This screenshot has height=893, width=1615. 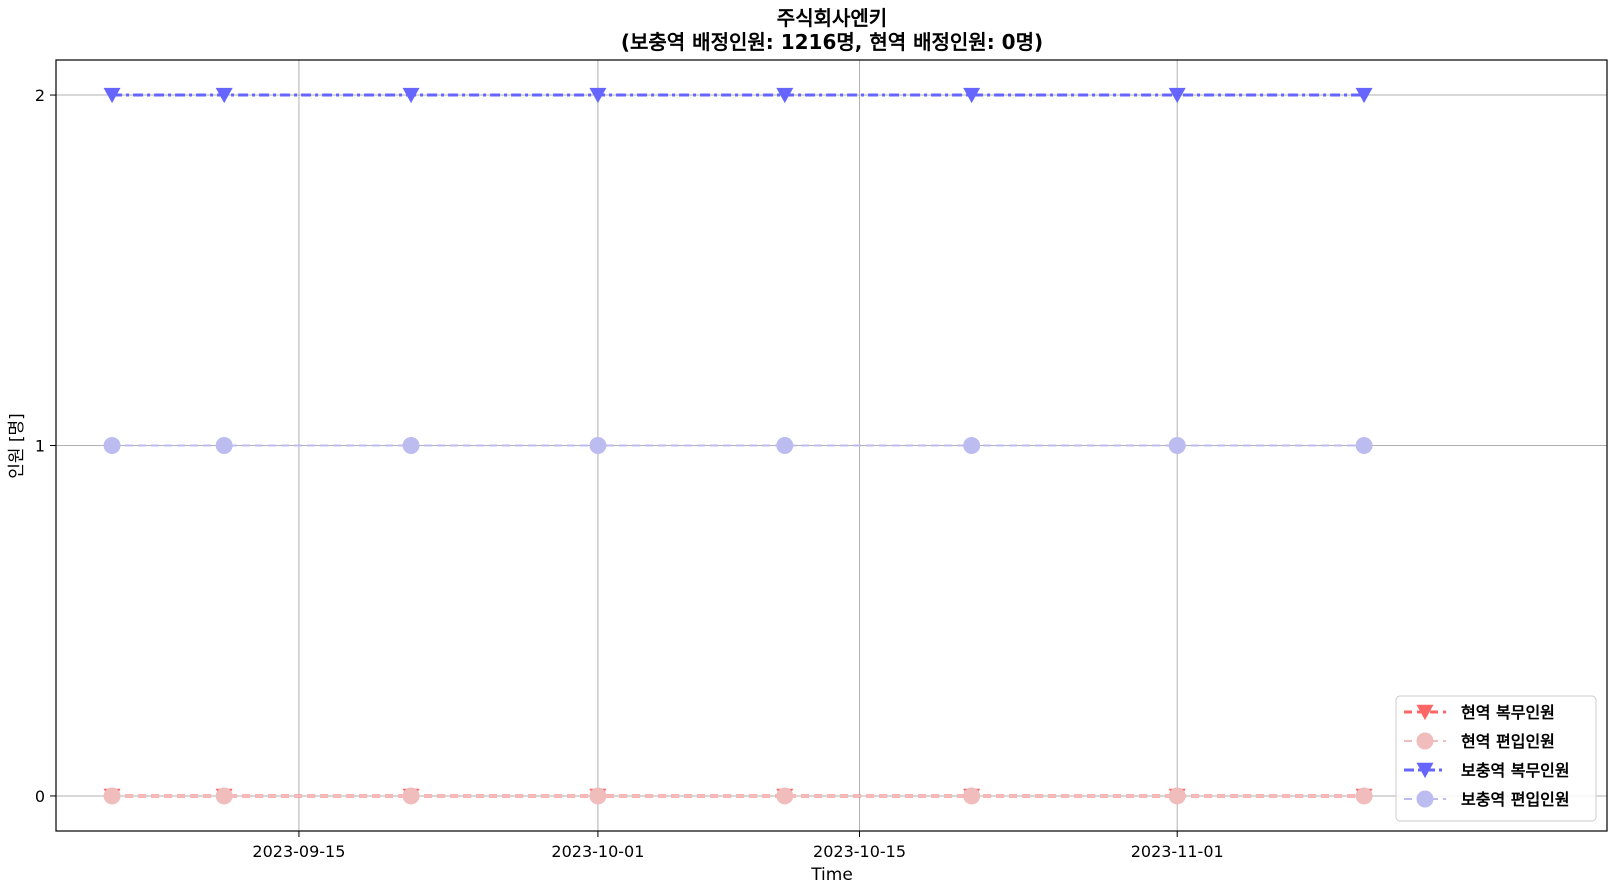 What do you see at coordinates (298, 851) in the screenshot?
I see `x-tick-label: 2023-09-15` at bounding box center [298, 851].